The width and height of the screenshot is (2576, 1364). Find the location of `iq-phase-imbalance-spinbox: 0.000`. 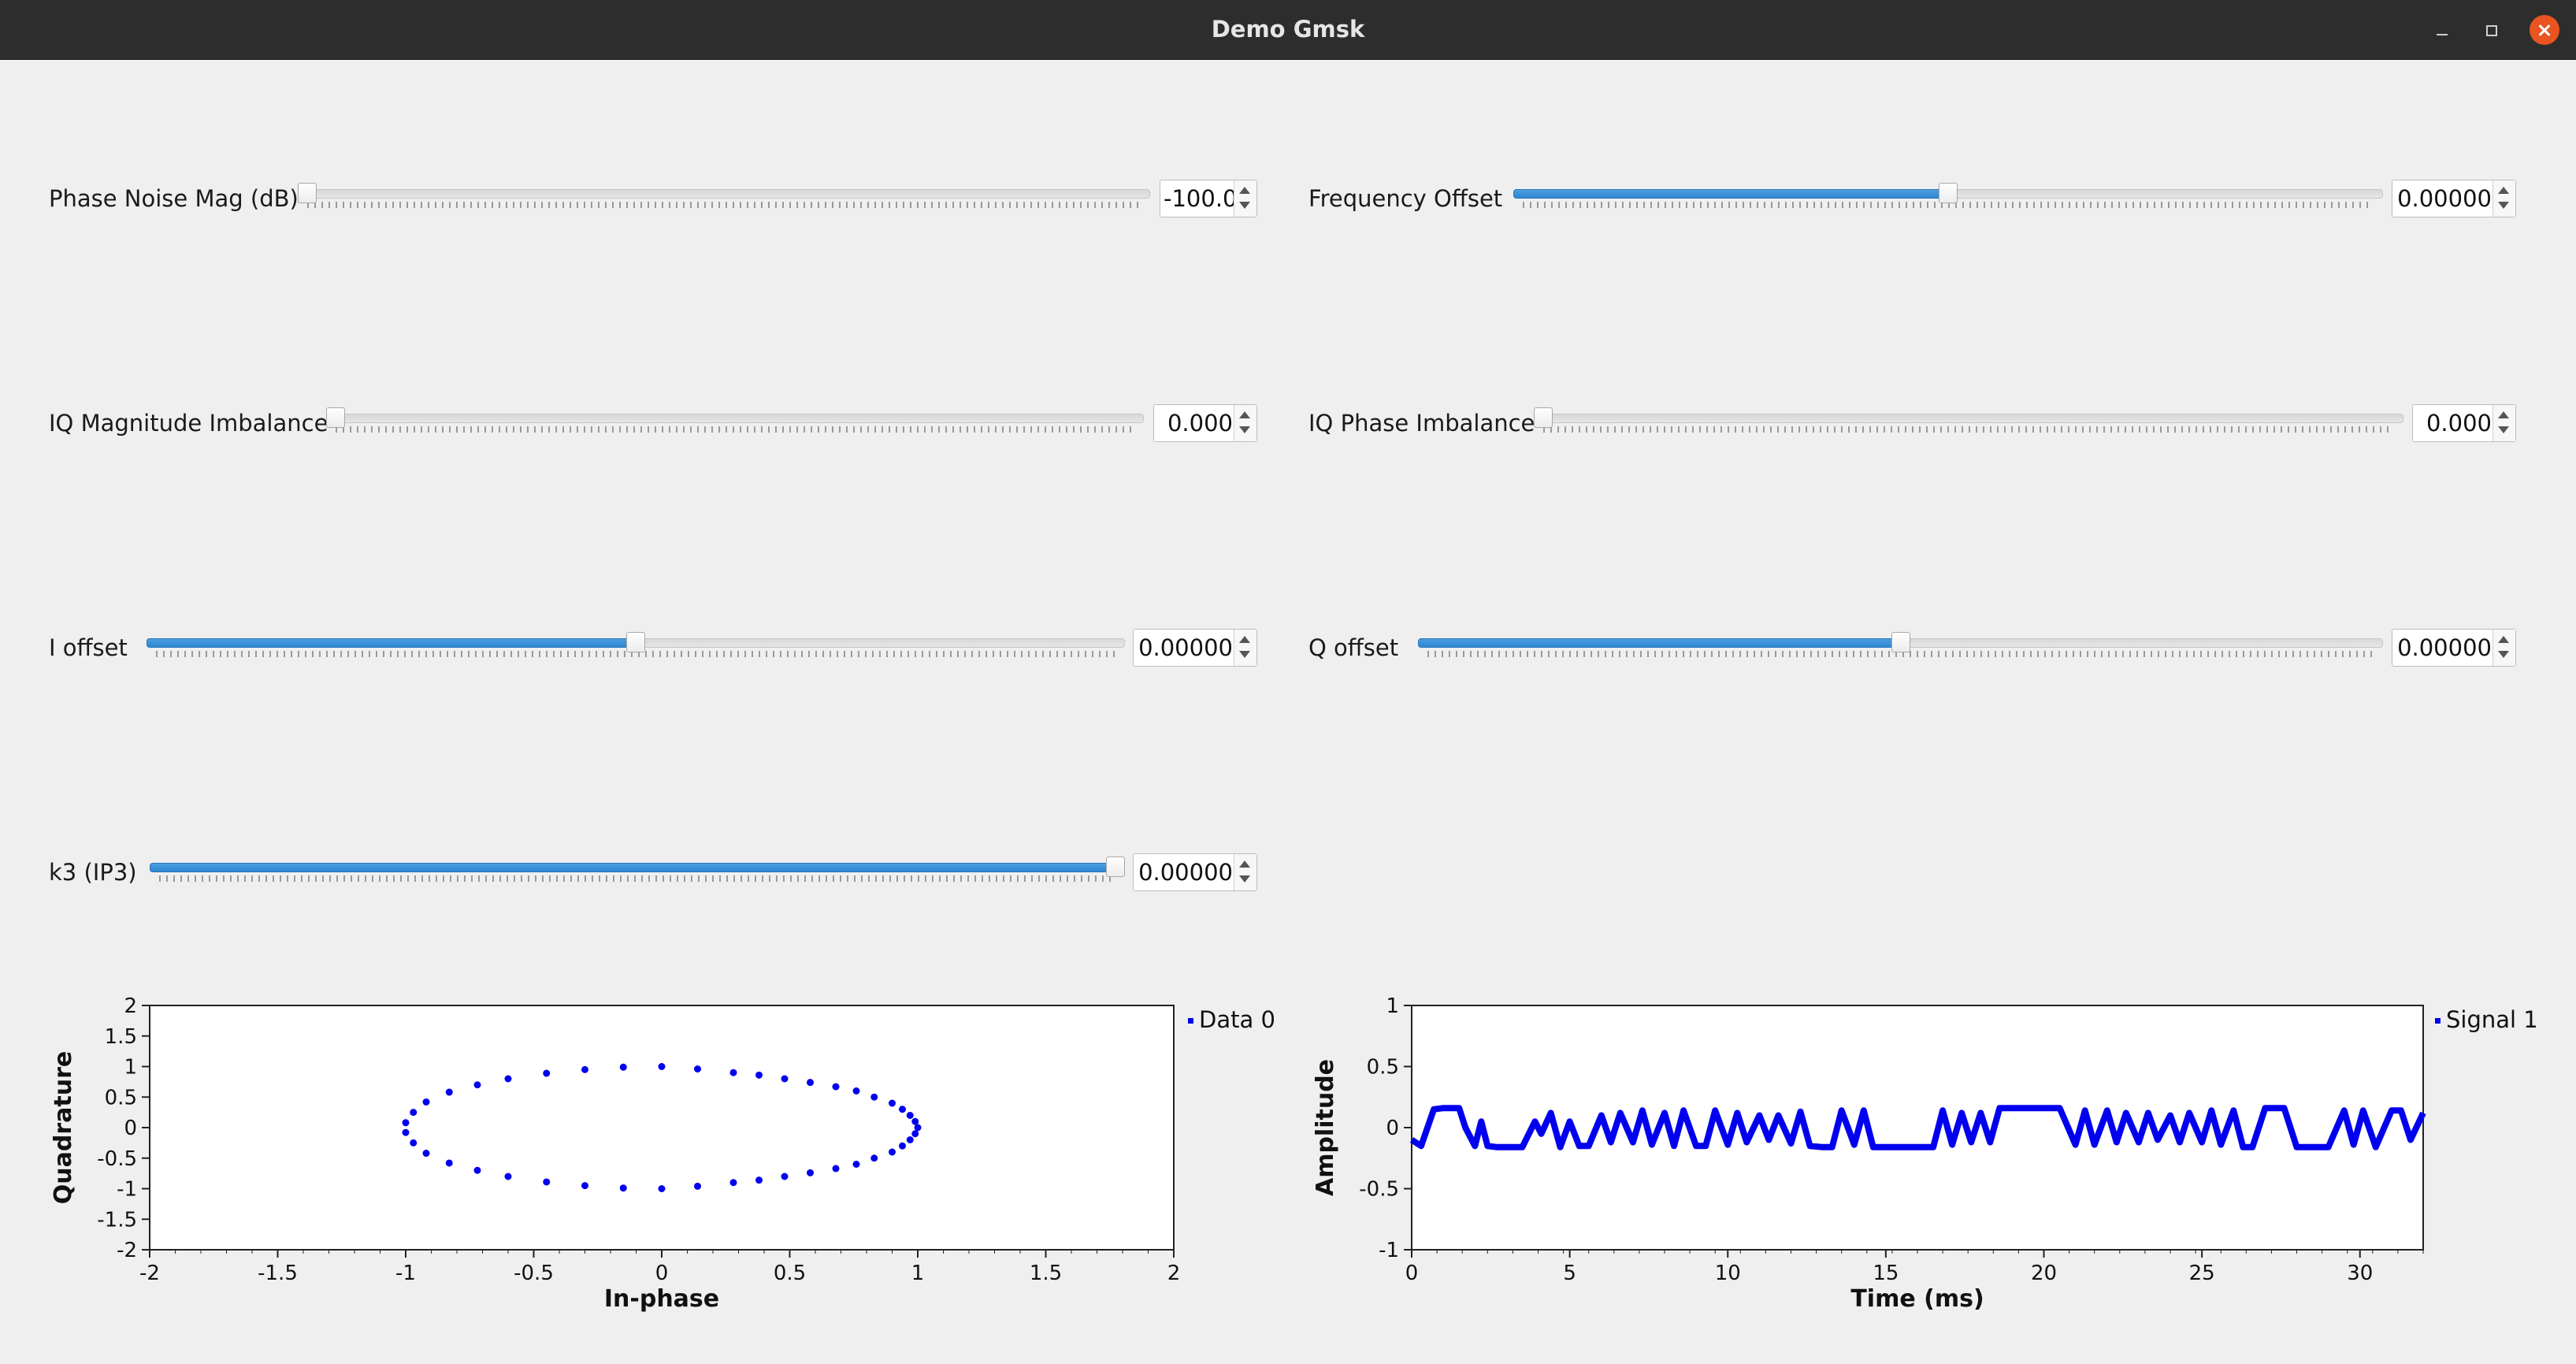

iq-phase-imbalance-spinbox: 0.000 is located at coordinates (2464, 423).